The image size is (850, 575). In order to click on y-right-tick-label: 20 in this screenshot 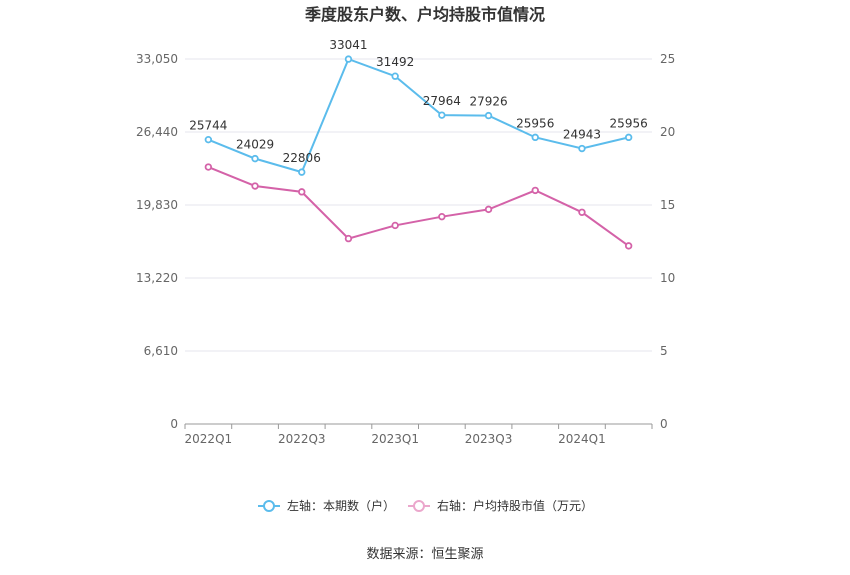, I will do `click(667, 132)`.